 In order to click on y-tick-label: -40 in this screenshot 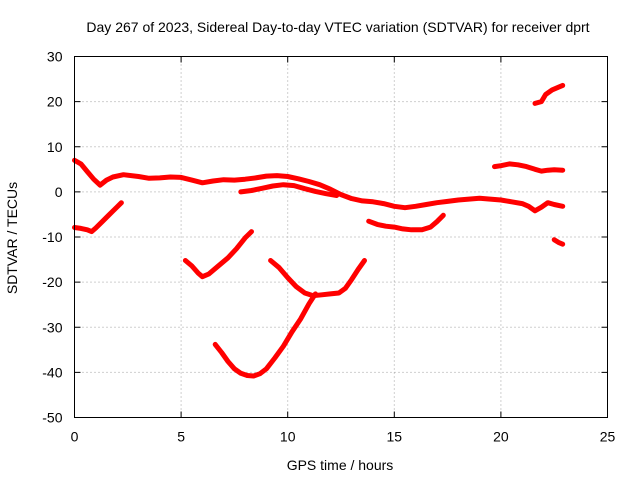, I will do `click(52, 372)`.